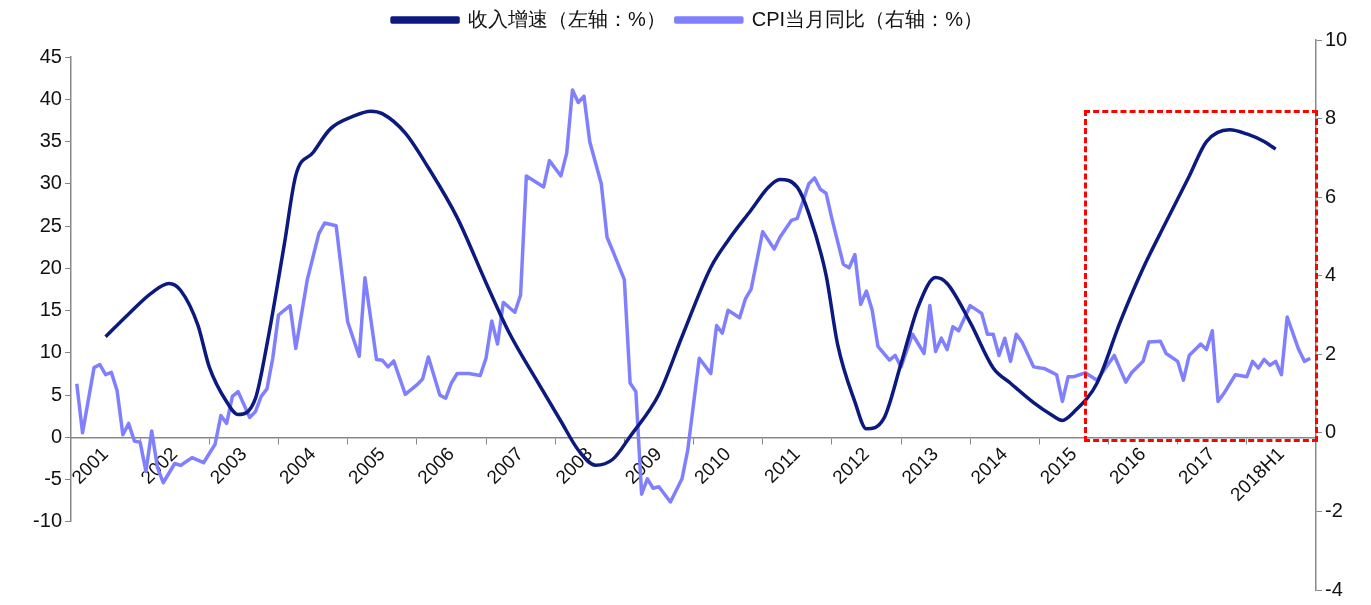  Describe the element at coordinates (53, 478) in the screenshot. I see `y-tick-label: -5` at that location.